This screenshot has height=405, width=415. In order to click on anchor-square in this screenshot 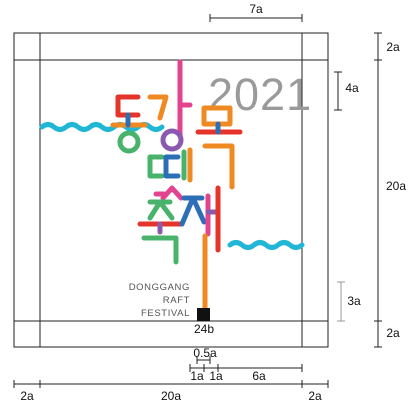, I will do `click(203, 314)`.